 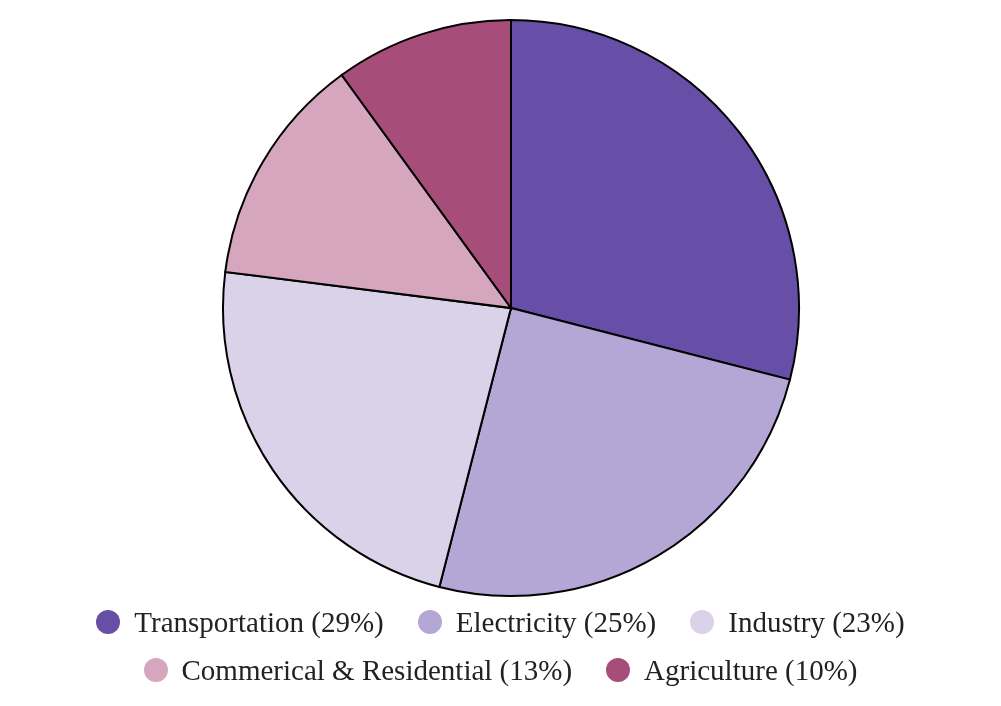 I want to click on legend-label: Agriculture (10%), so click(x=751, y=670).